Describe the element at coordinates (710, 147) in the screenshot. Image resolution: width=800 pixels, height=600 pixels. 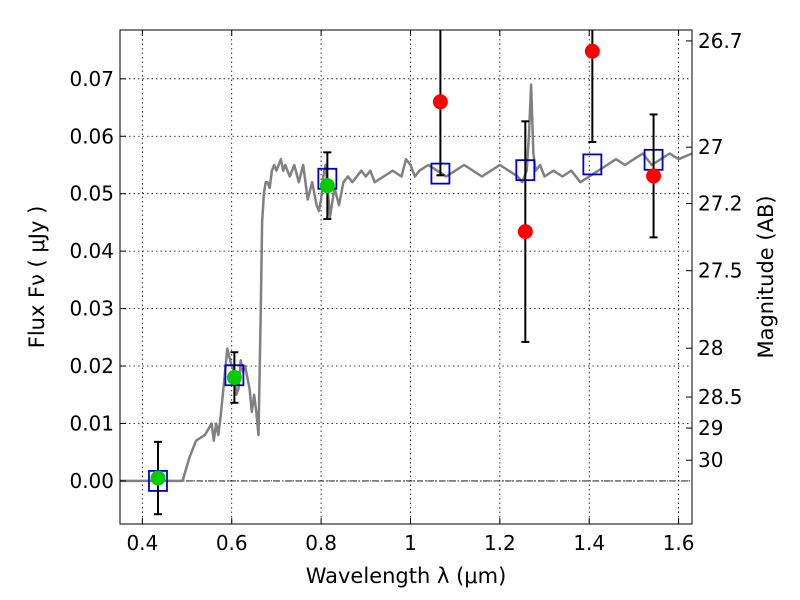
I see `right-tick-label: 27` at that location.